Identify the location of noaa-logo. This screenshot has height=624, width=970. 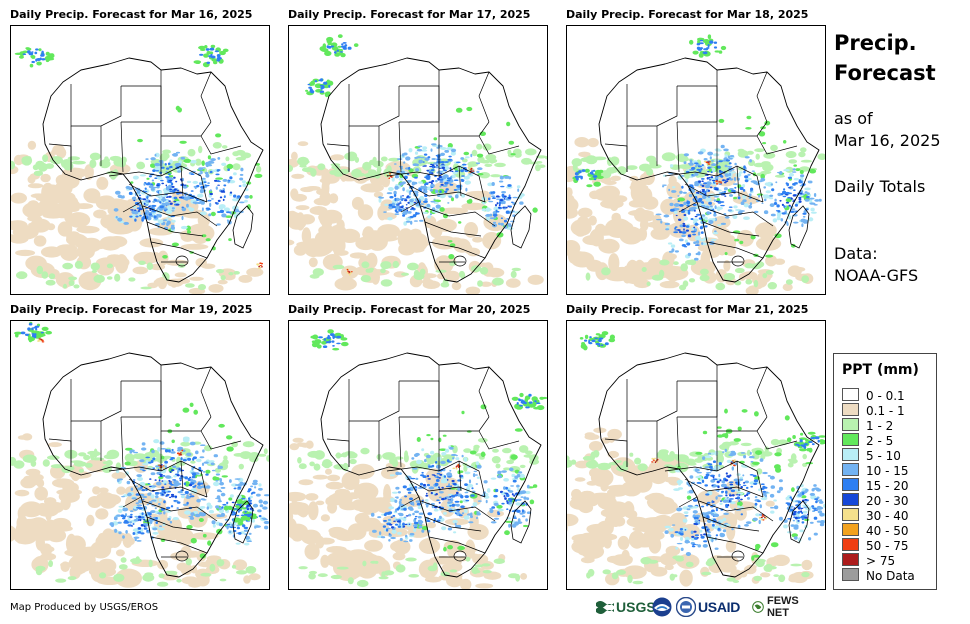
(662, 607).